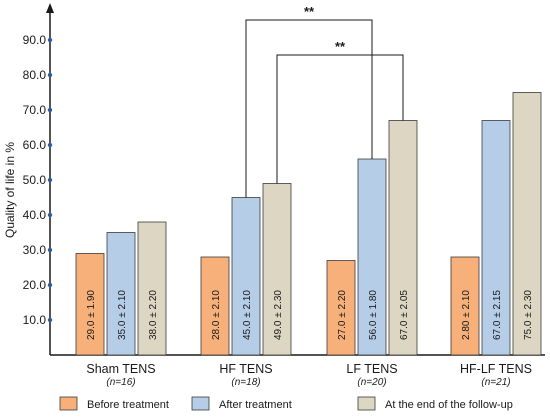 The image size is (550, 420). Describe the element at coordinates (122, 315) in the screenshot. I see `bar-value-label: 35.0 ± 2.10` at that location.